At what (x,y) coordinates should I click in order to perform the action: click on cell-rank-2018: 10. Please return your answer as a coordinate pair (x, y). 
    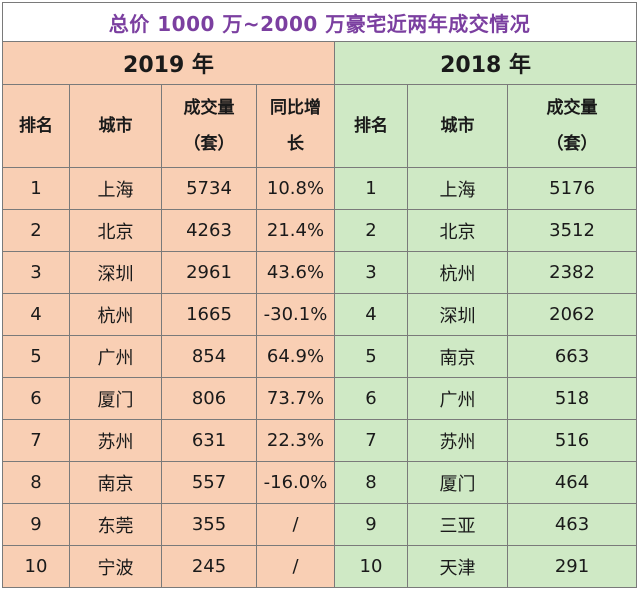
    Looking at the image, I should click on (371, 566).